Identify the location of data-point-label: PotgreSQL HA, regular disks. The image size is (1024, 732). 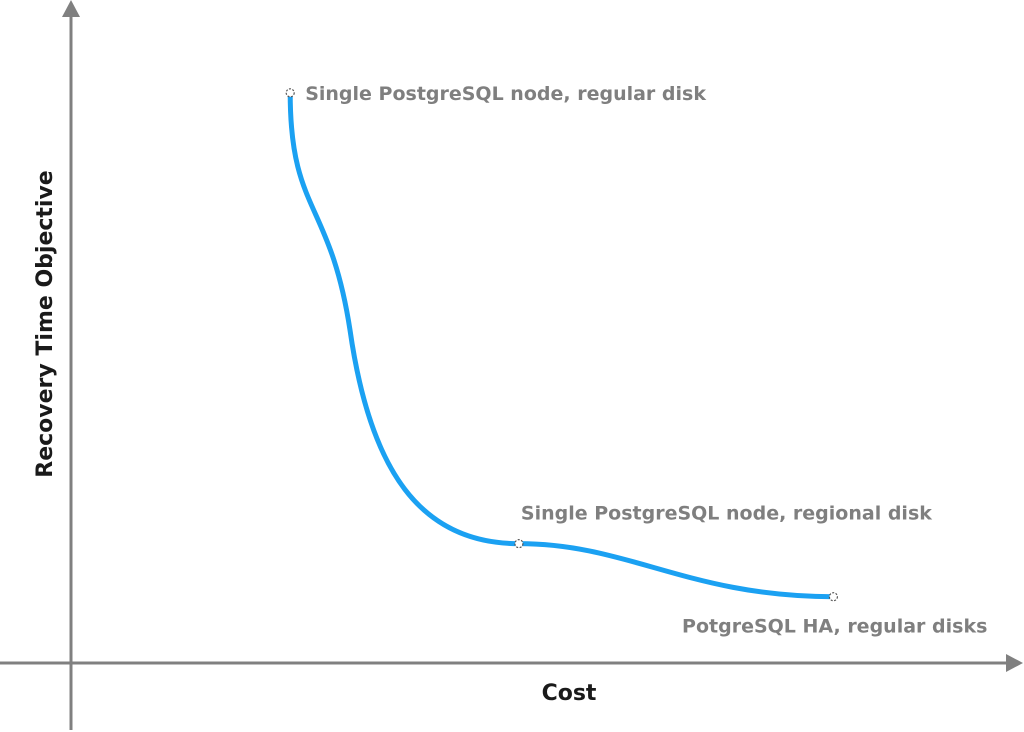
(834, 627).